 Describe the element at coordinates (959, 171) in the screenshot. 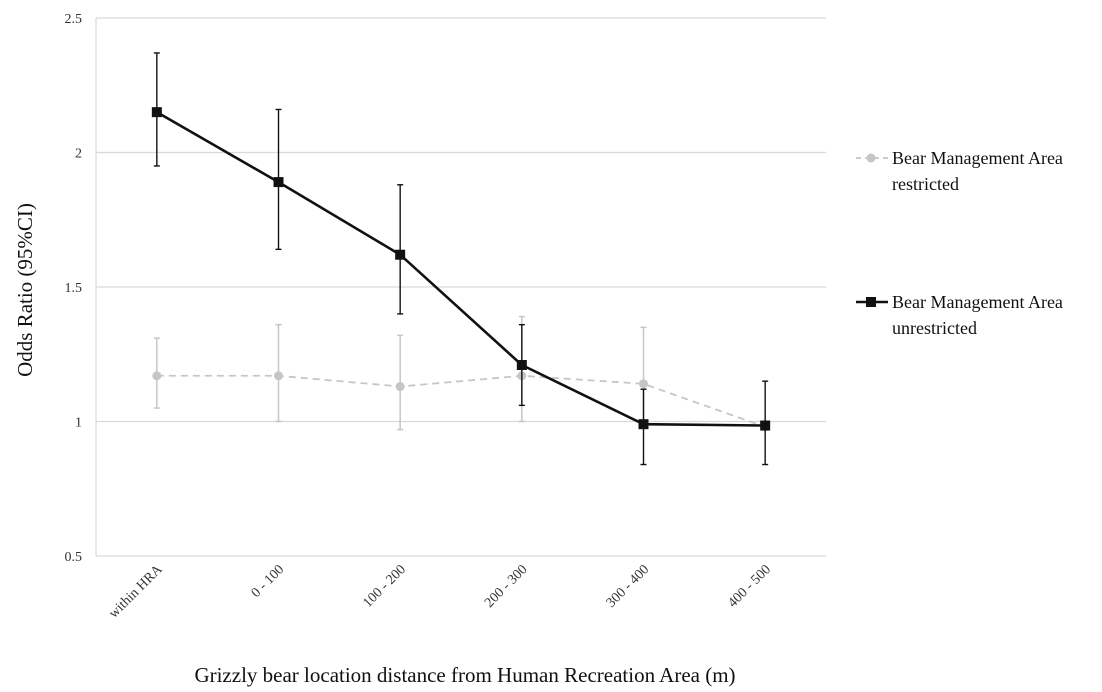

I see `legend-item-restricted: Bear Management Area restricted` at that location.